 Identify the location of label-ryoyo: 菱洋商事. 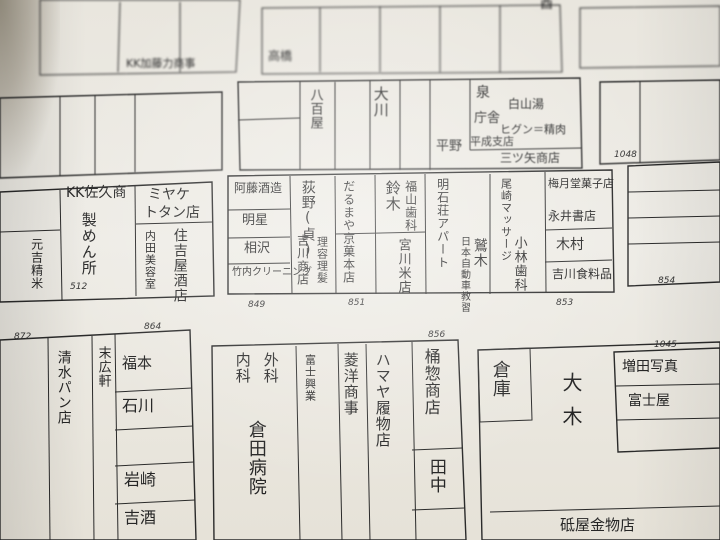
(350, 384).